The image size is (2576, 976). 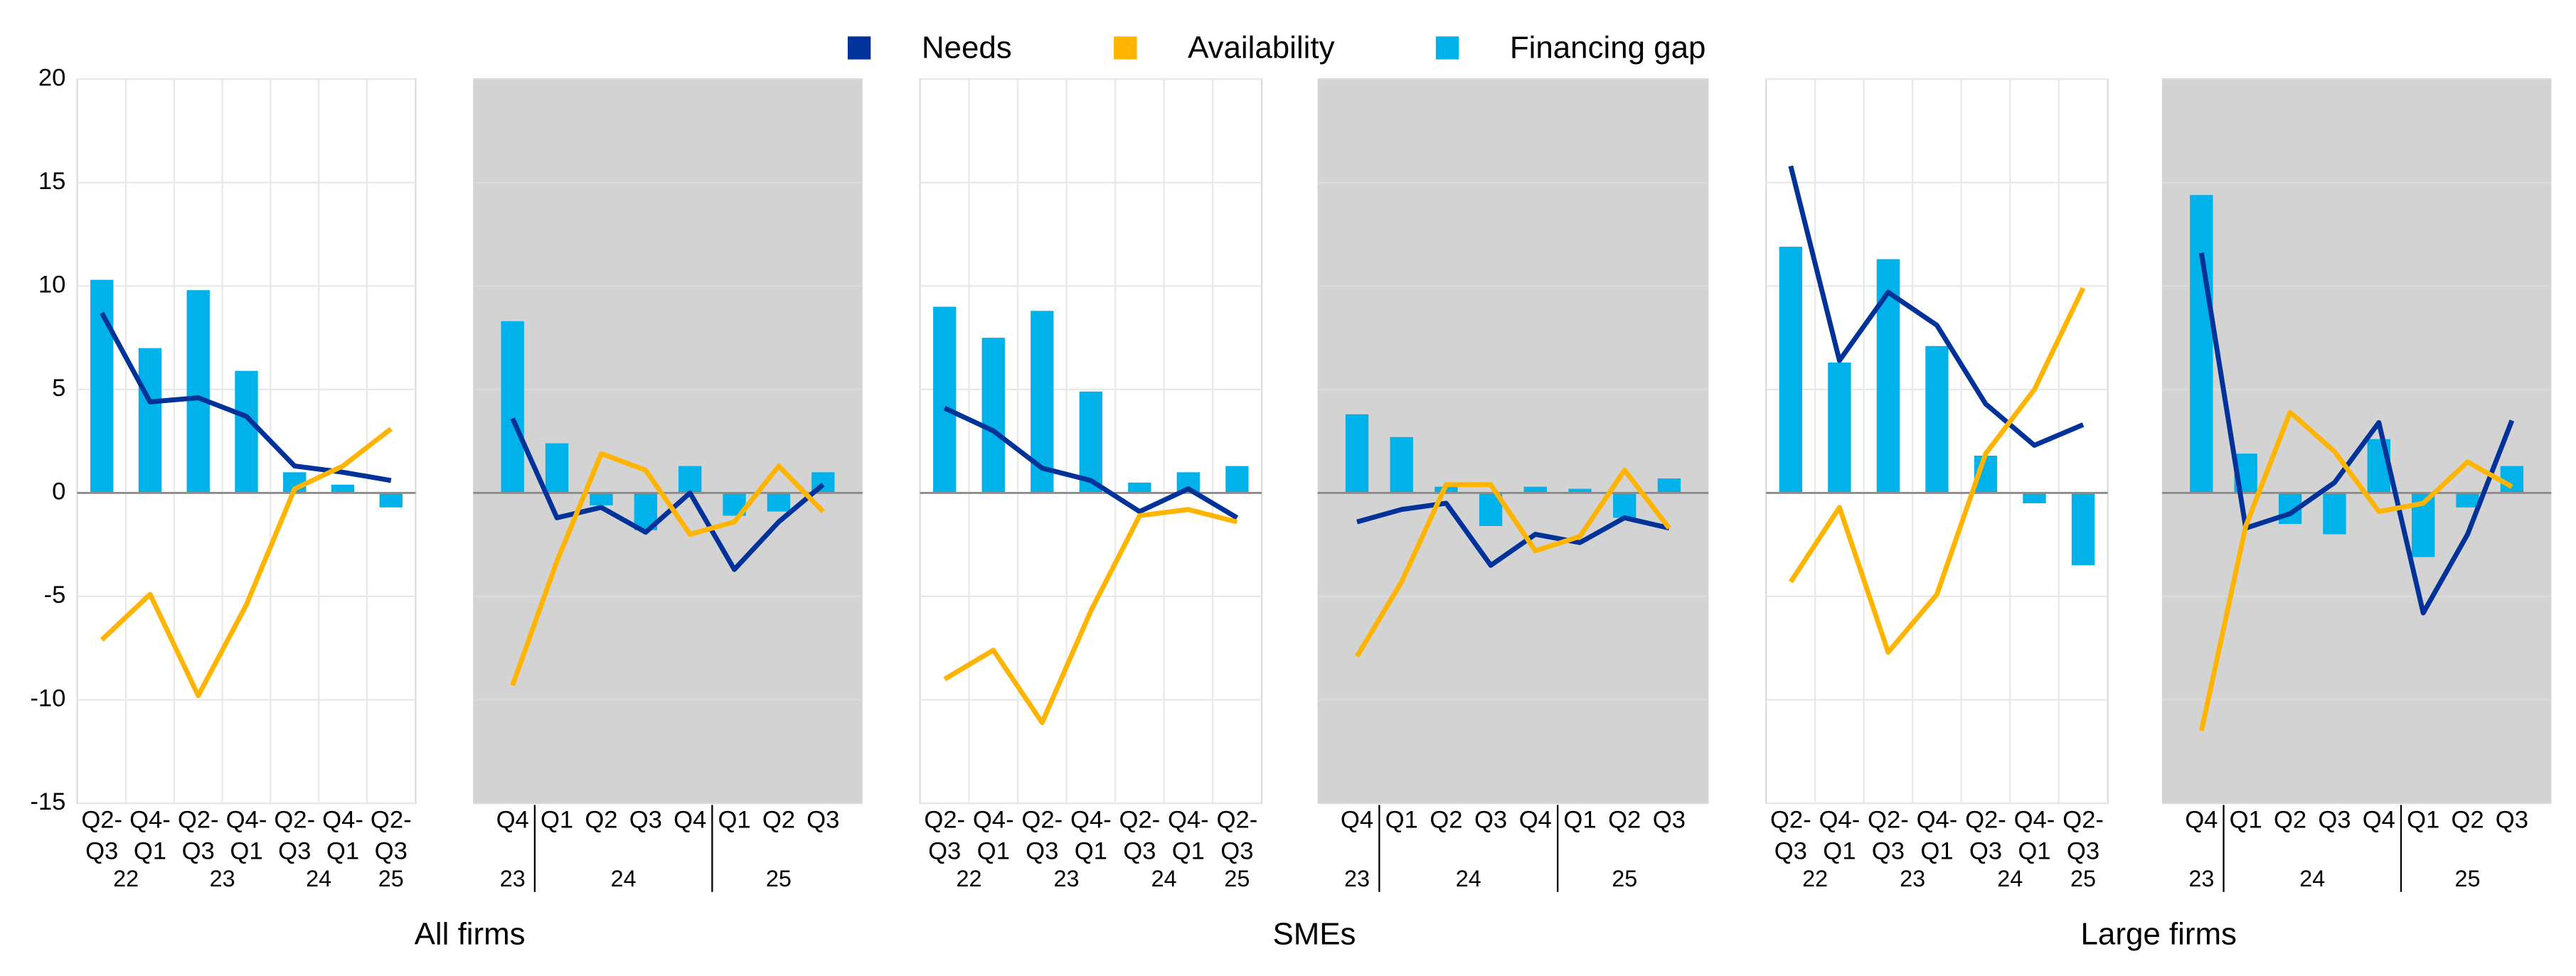 I want to click on group-title: Large firms, so click(x=2159, y=934).